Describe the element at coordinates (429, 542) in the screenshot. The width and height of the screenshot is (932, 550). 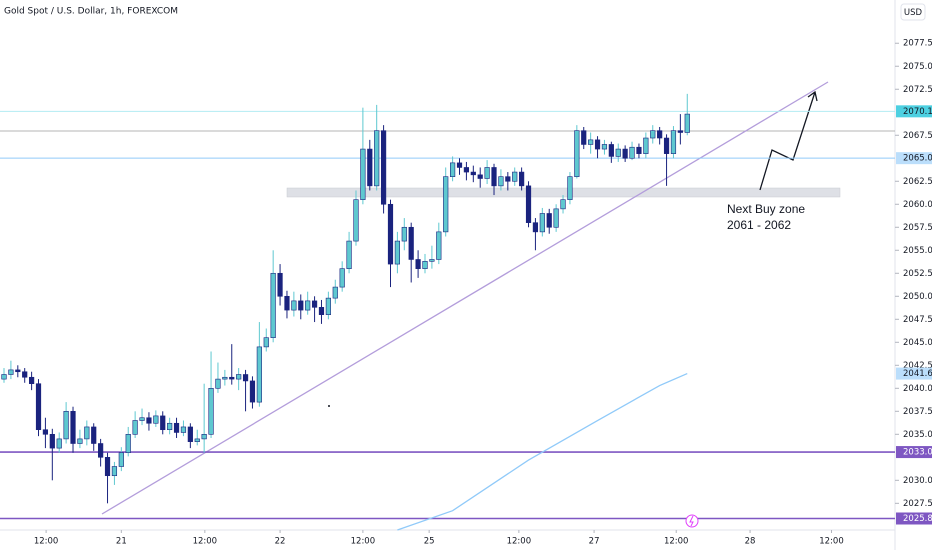
I see `x-tick-label: 25` at that location.